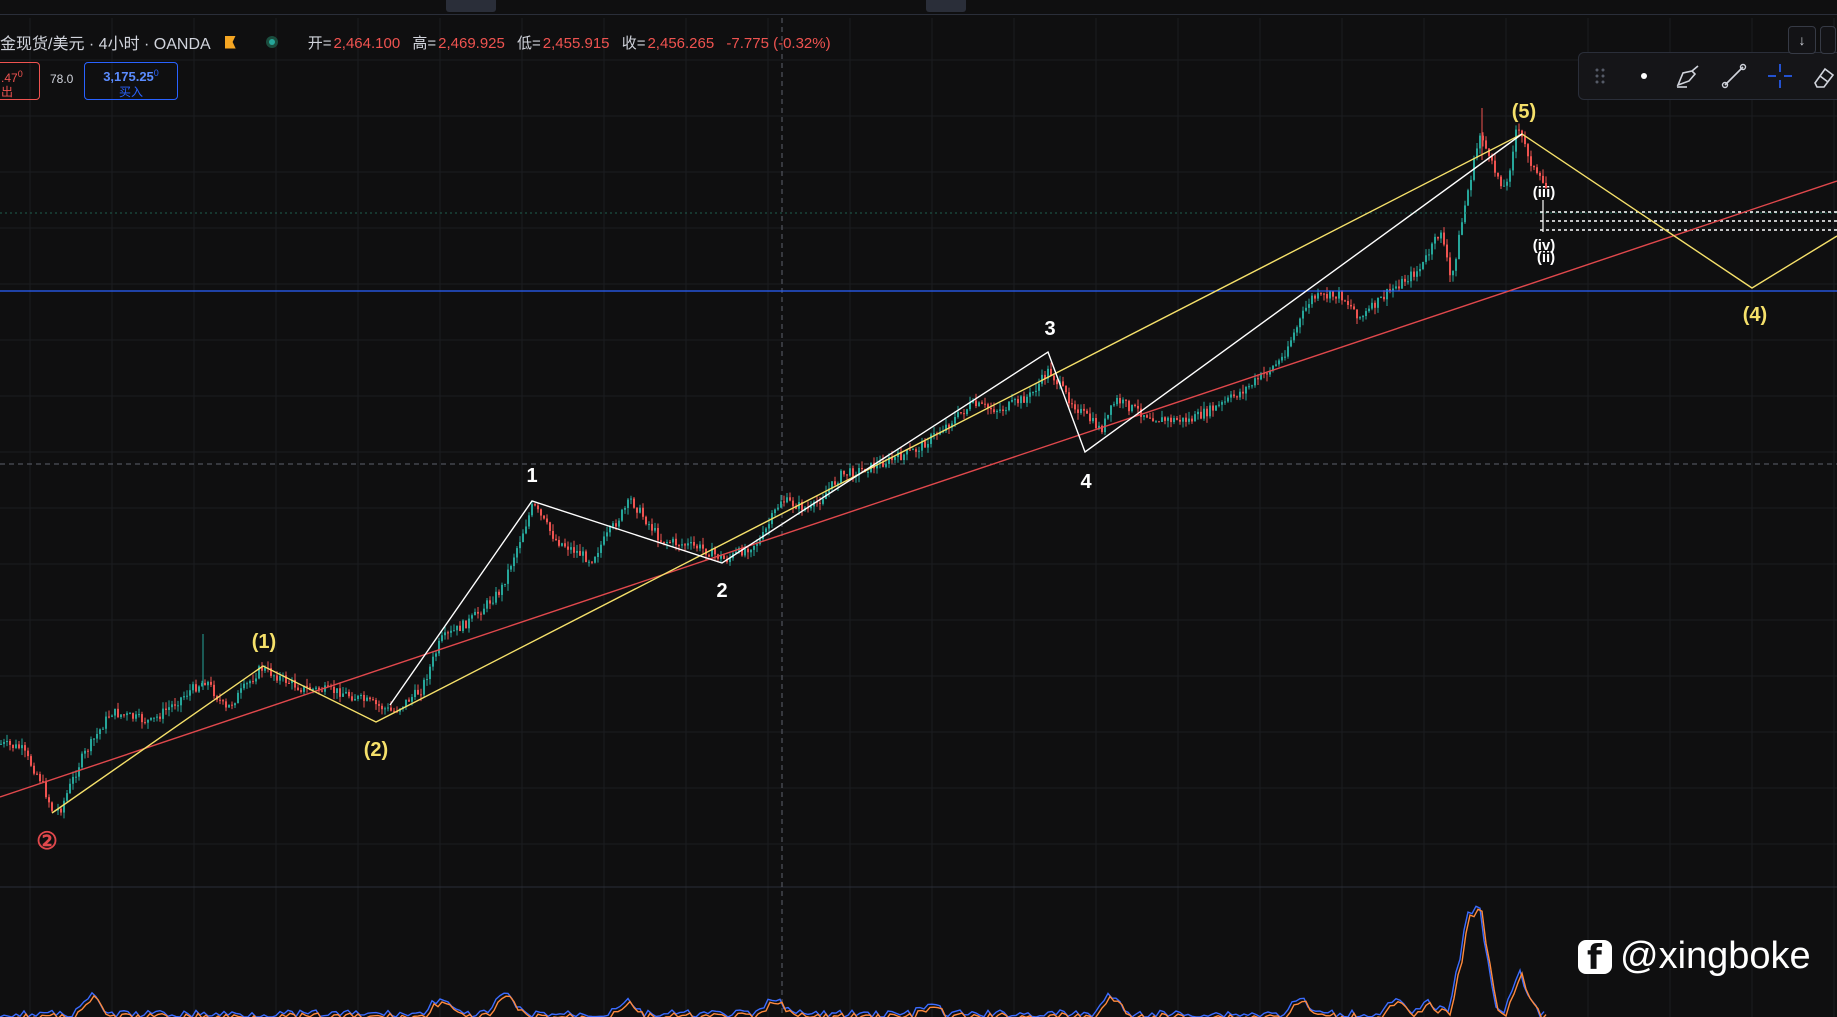 Image resolution: width=1837 pixels, height=1017 pixels. What do you see at coordinates (424, 43) in the screenshot?
I see `high-label: 高=` at bounding box center [424, 43].